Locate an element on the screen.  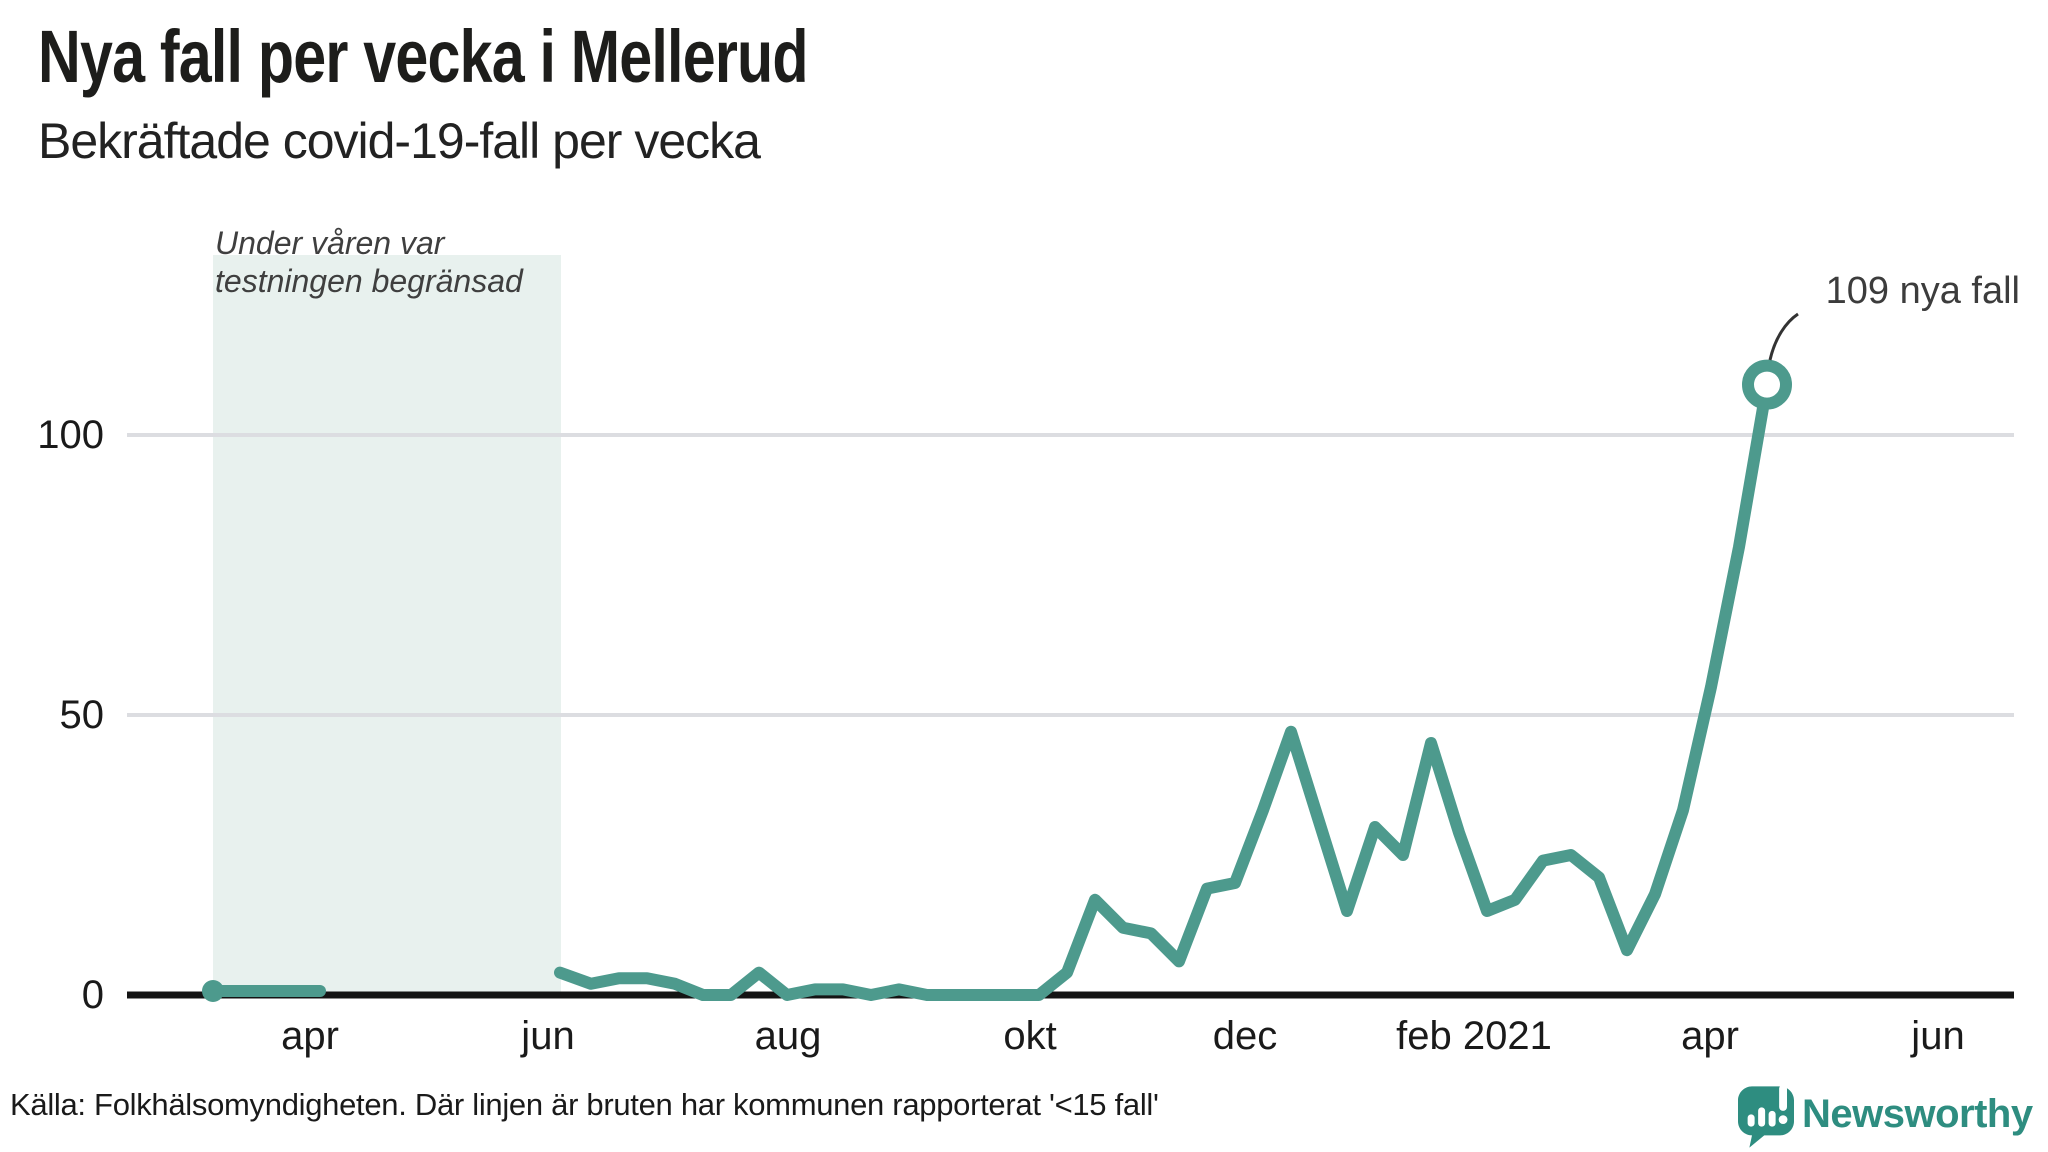
x-tick-label-7-jun: jun is located at coordinates (1938, 1036).